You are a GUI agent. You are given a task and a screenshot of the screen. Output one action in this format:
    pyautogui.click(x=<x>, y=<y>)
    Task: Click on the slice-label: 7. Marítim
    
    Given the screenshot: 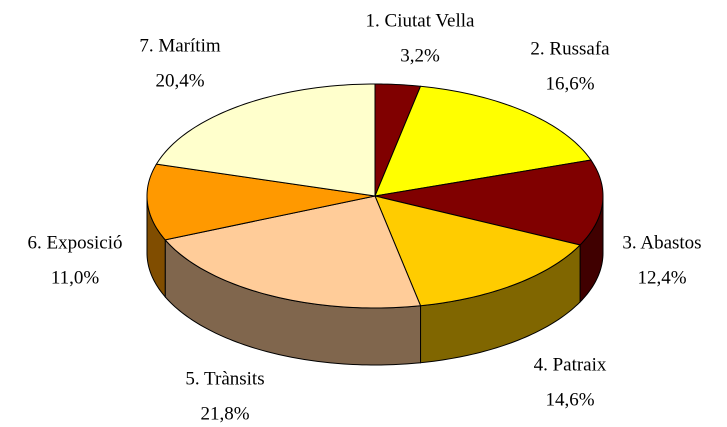 What is the action you would take?
    pyautogui.click(x=179, y=45)
    